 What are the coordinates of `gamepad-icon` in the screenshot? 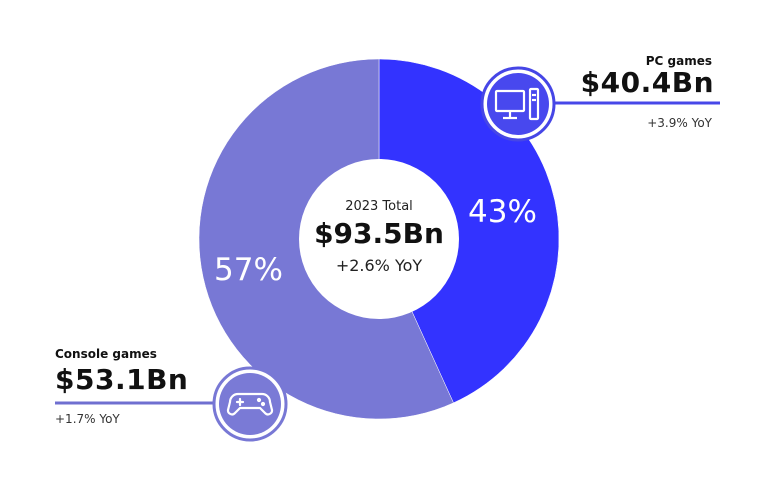 It's located at (250, 404).